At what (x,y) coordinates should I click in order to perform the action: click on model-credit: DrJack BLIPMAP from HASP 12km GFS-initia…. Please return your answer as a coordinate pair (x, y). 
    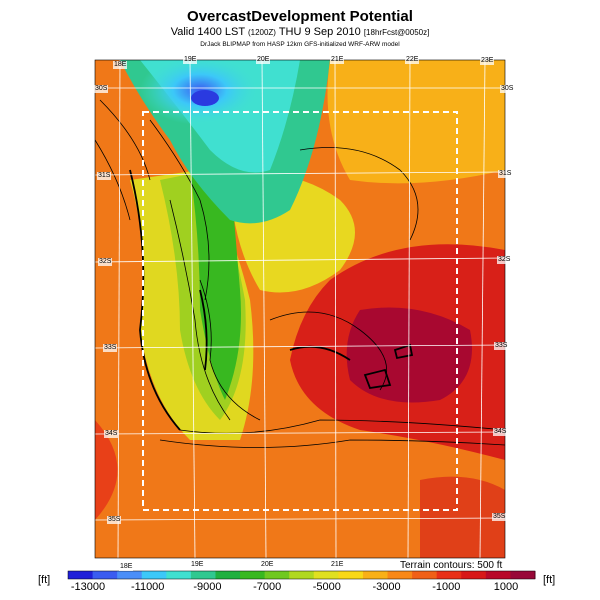
    Looking at the image, I should click on (300, 44).